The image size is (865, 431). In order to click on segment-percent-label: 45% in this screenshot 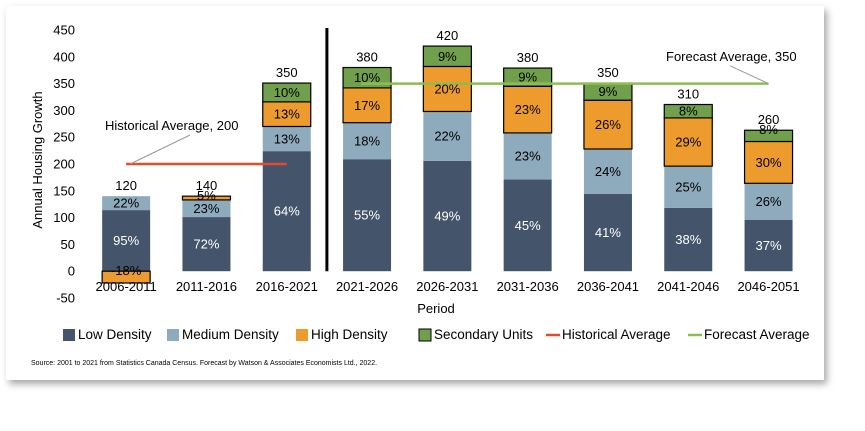, I will do `click(528, 225)`.